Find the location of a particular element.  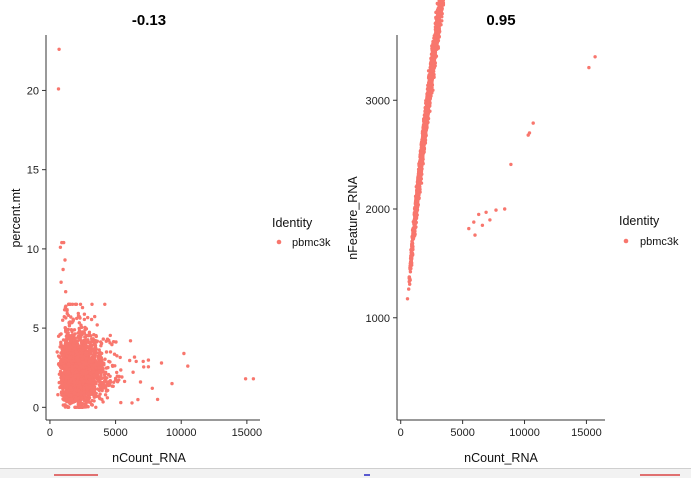

x-axis-title: nCount_RNA is located at coordinates (149, 458).